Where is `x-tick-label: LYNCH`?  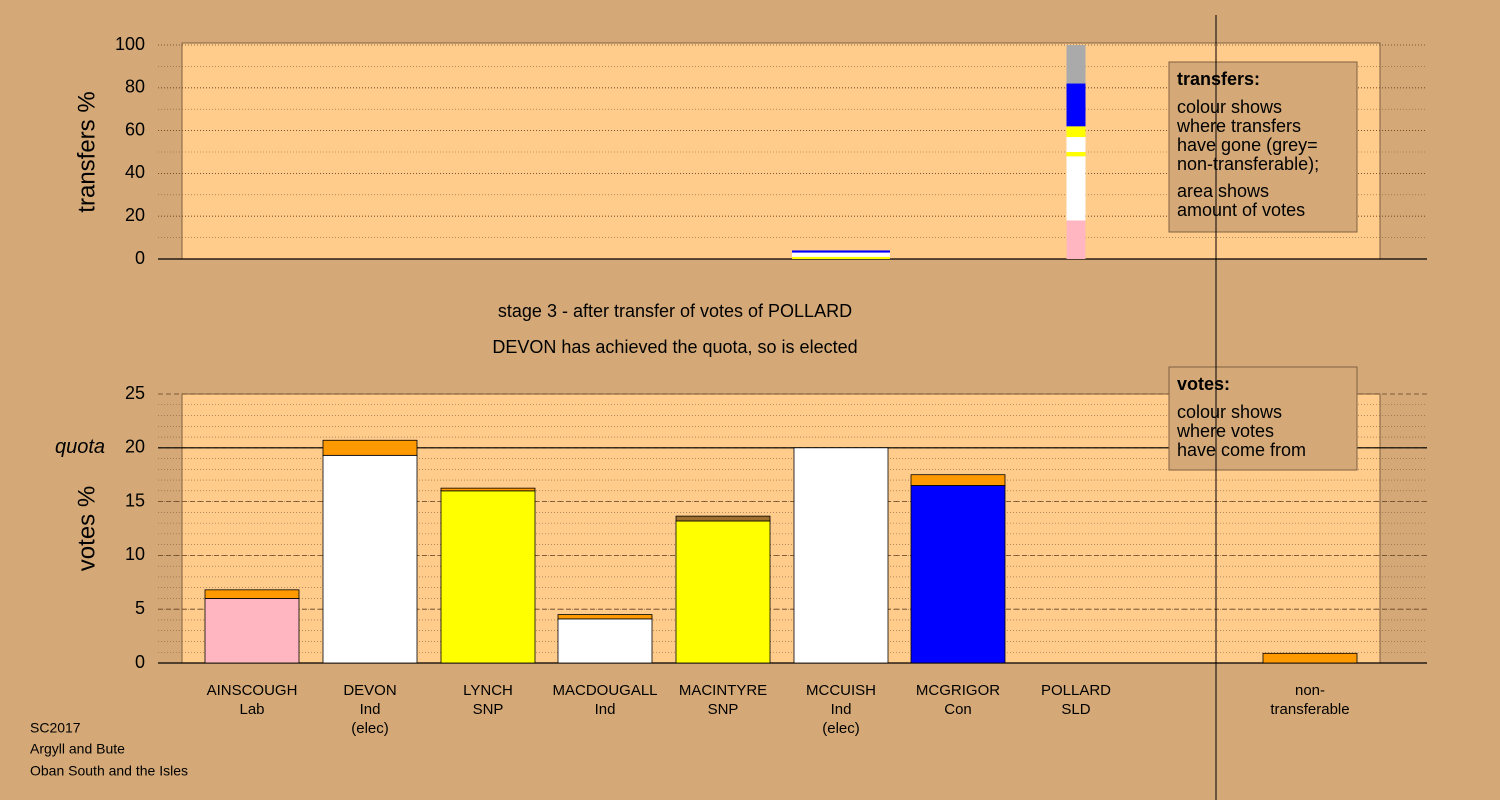
x-tick-label: LYNCH is located at coordinates (488, 690).